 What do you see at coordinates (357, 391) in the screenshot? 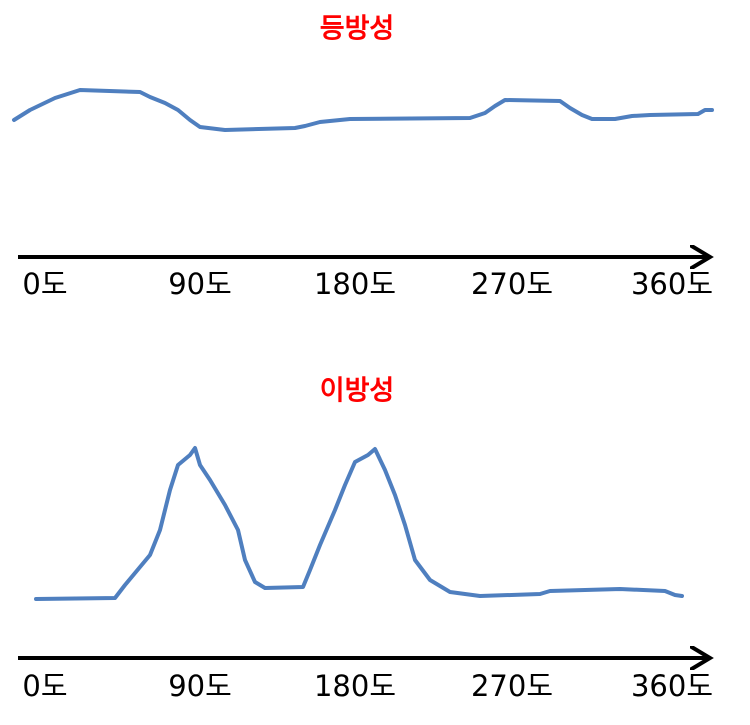
I see `panel-title: 이방성` at bounding box center [357, 391].